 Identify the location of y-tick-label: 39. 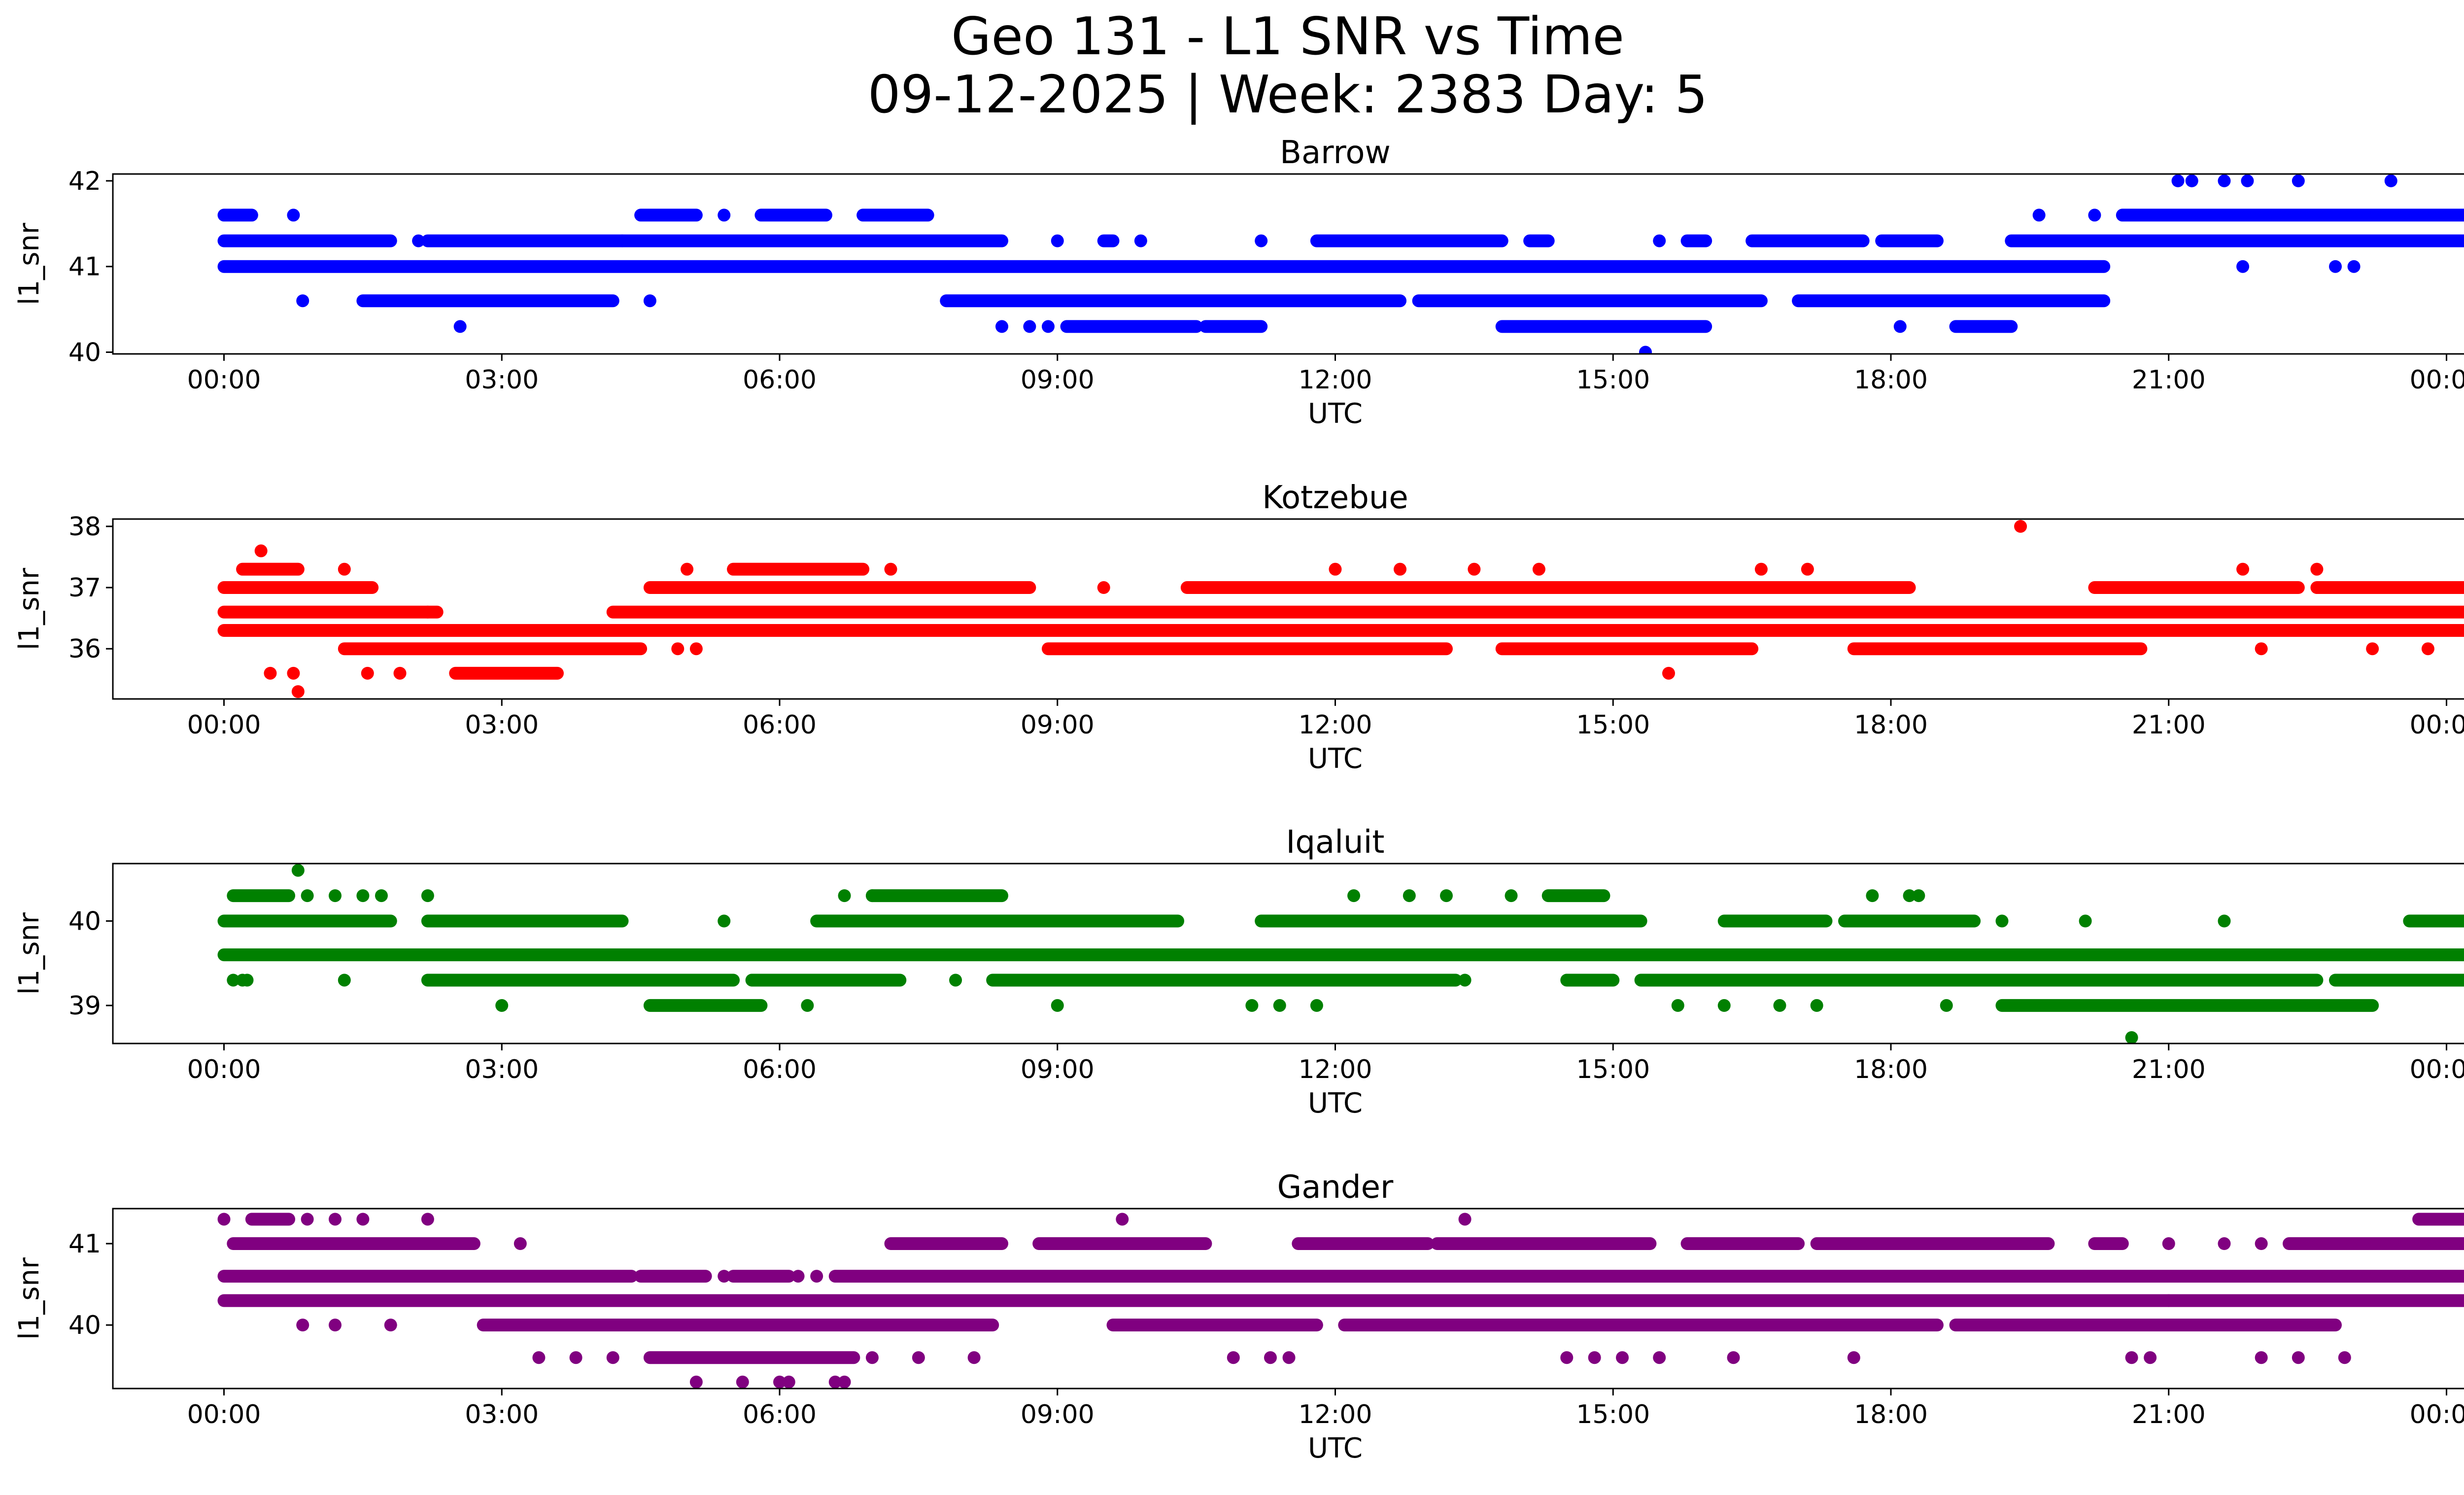
(84, 1006).